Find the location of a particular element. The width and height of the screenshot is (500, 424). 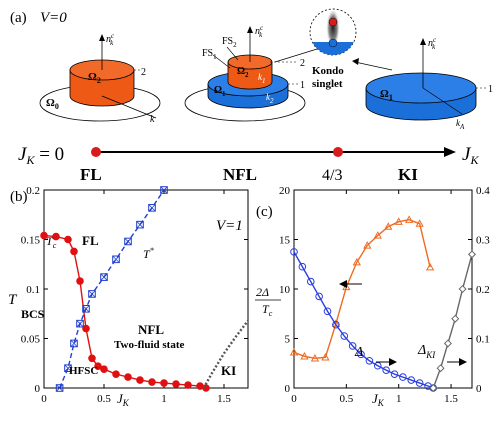

nfl-nk-label: nc k is located at coordinates (259, 31).